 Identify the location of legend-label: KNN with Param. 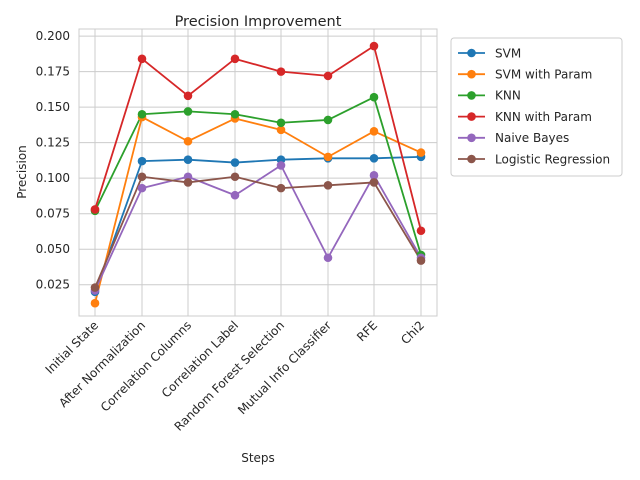
(543, 117).